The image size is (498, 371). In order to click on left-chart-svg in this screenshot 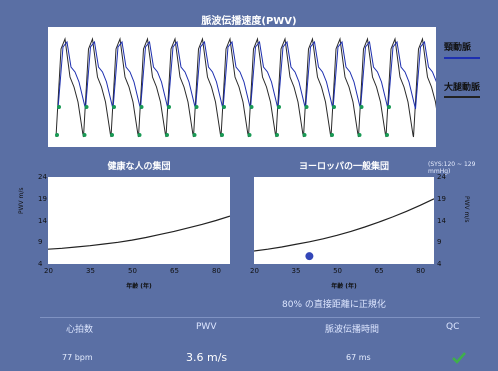, I will do `click(139, 232)`.